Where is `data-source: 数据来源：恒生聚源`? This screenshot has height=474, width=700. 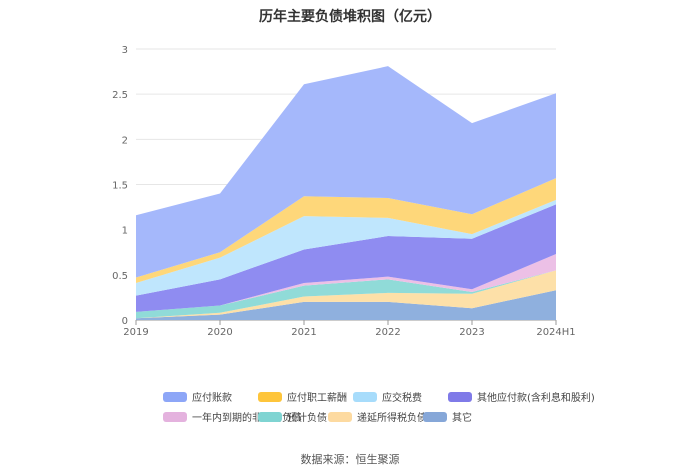 data-source: 数据来源：恒生聚源 is located at coordinates (350, 459).